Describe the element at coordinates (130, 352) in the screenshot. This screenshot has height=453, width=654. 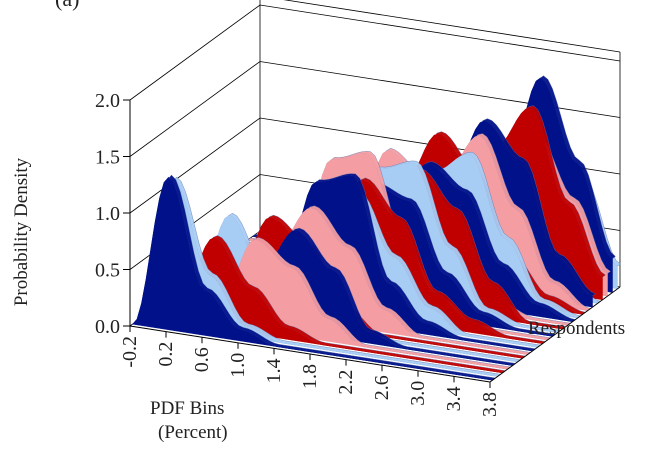
I see `x-tick-label: -0.2` at that location.